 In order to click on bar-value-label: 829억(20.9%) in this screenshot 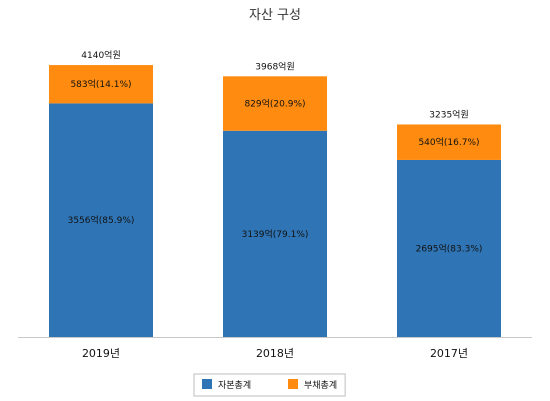, I will do `click(274, 104)`.